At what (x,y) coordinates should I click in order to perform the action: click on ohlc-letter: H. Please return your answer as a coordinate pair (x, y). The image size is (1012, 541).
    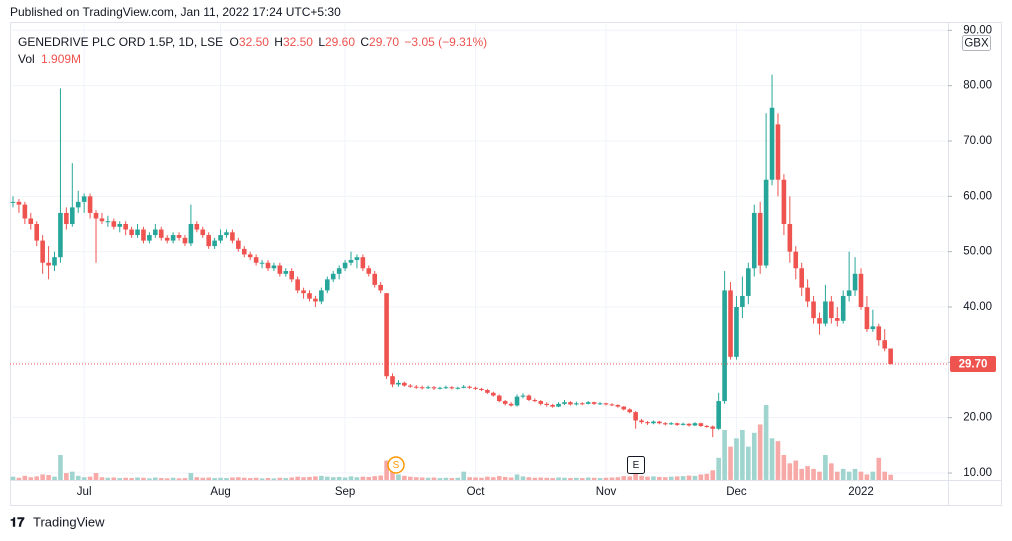
    Looking at the image, I should click on (278, 42).